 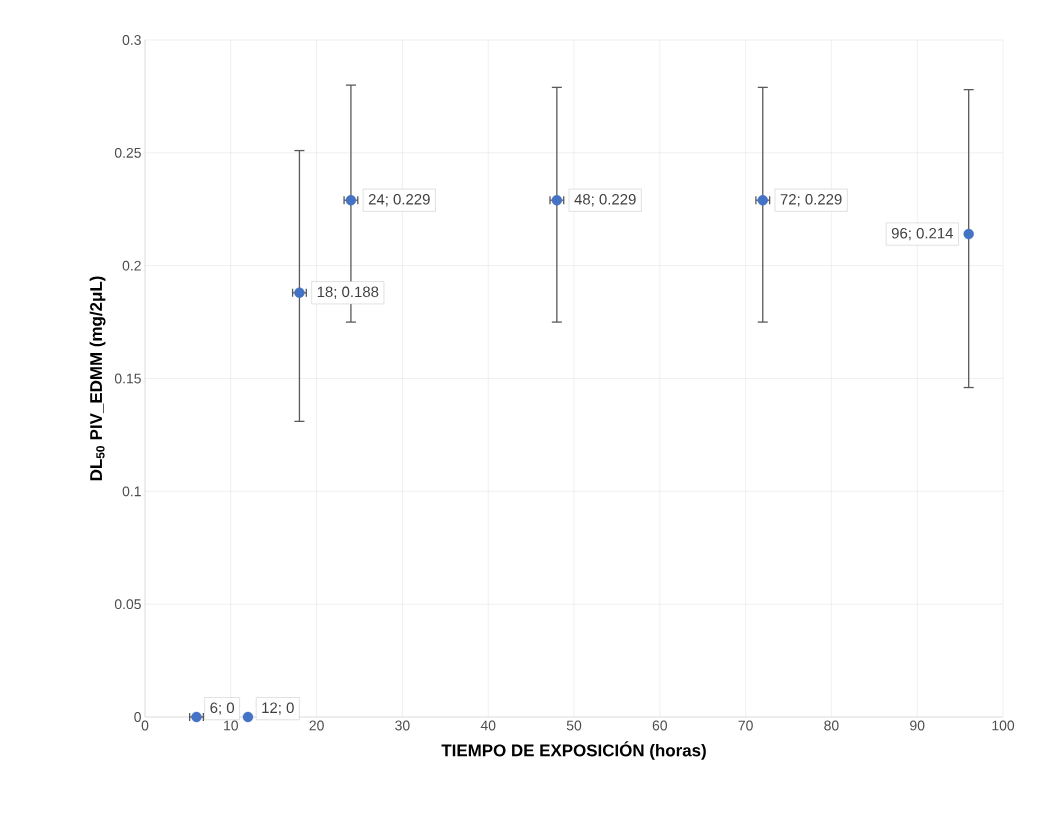 What do you see at coordinates (131, 265) in the screenshot?
I see `y-tick-label: 0.2` at bounding box center [131, 265].